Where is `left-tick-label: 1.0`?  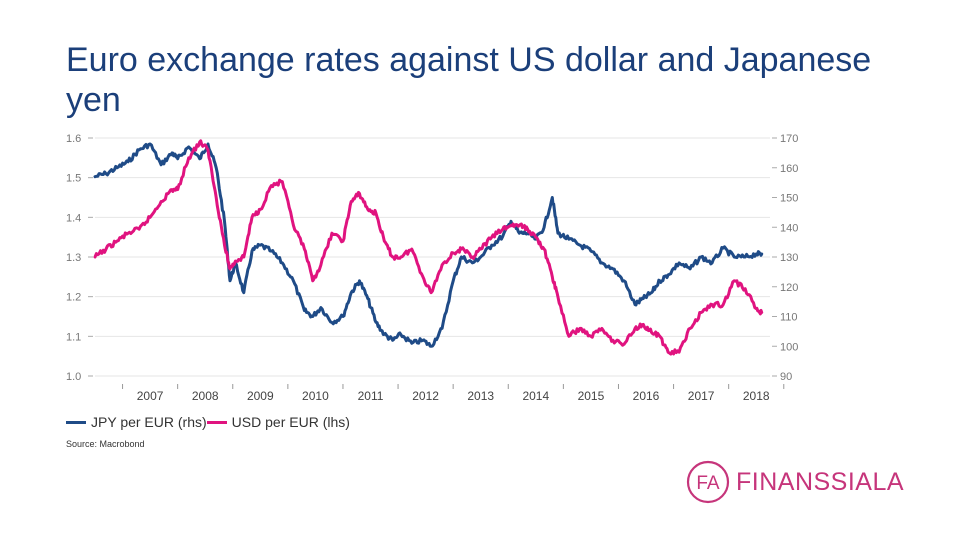
left-tick-label: 1.0 is located at coordinates (73, 377).